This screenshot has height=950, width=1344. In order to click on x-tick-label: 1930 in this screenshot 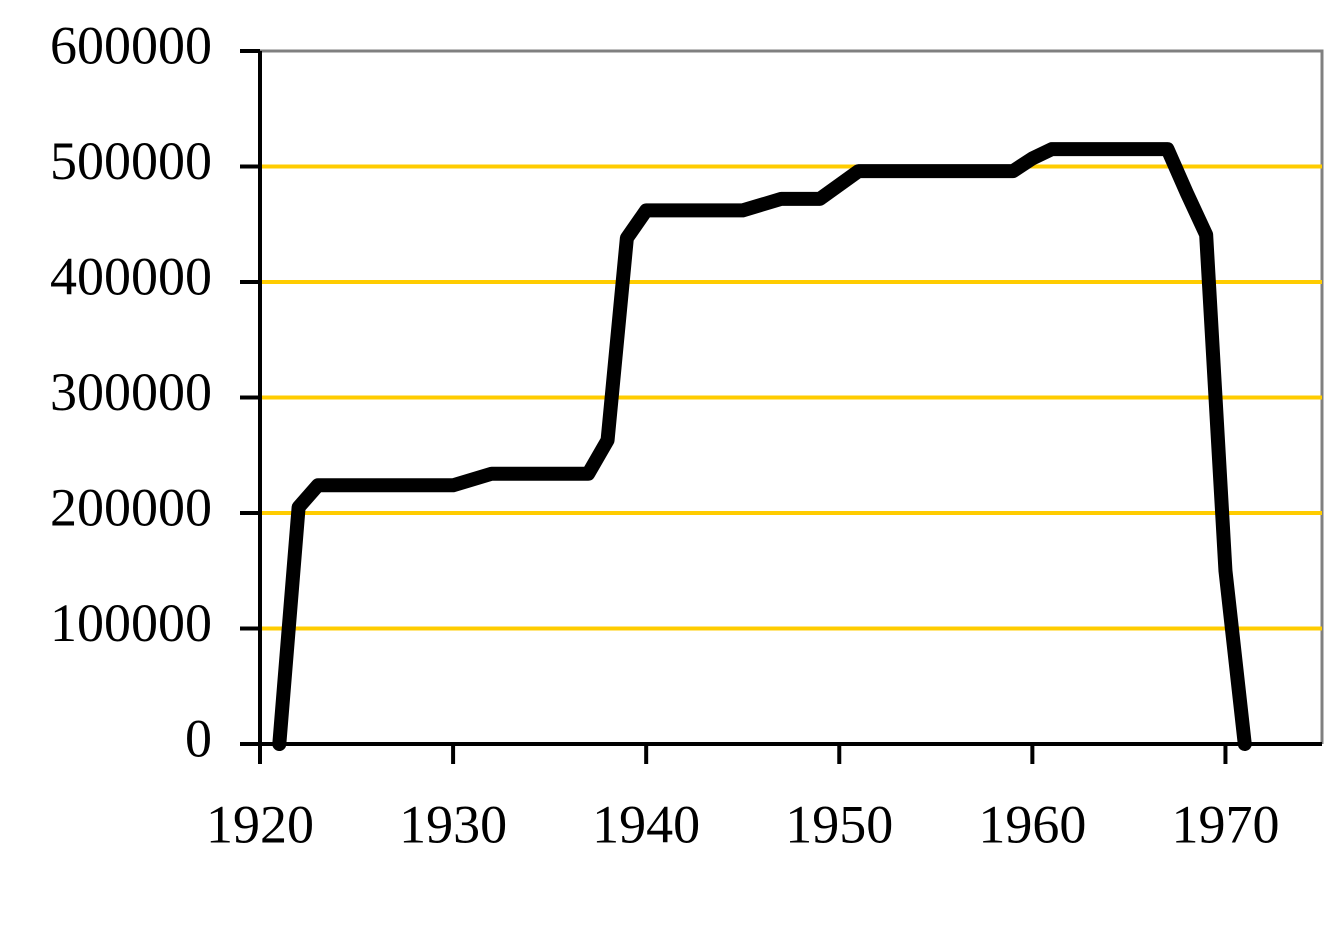, I will do `click(453, 824)`.